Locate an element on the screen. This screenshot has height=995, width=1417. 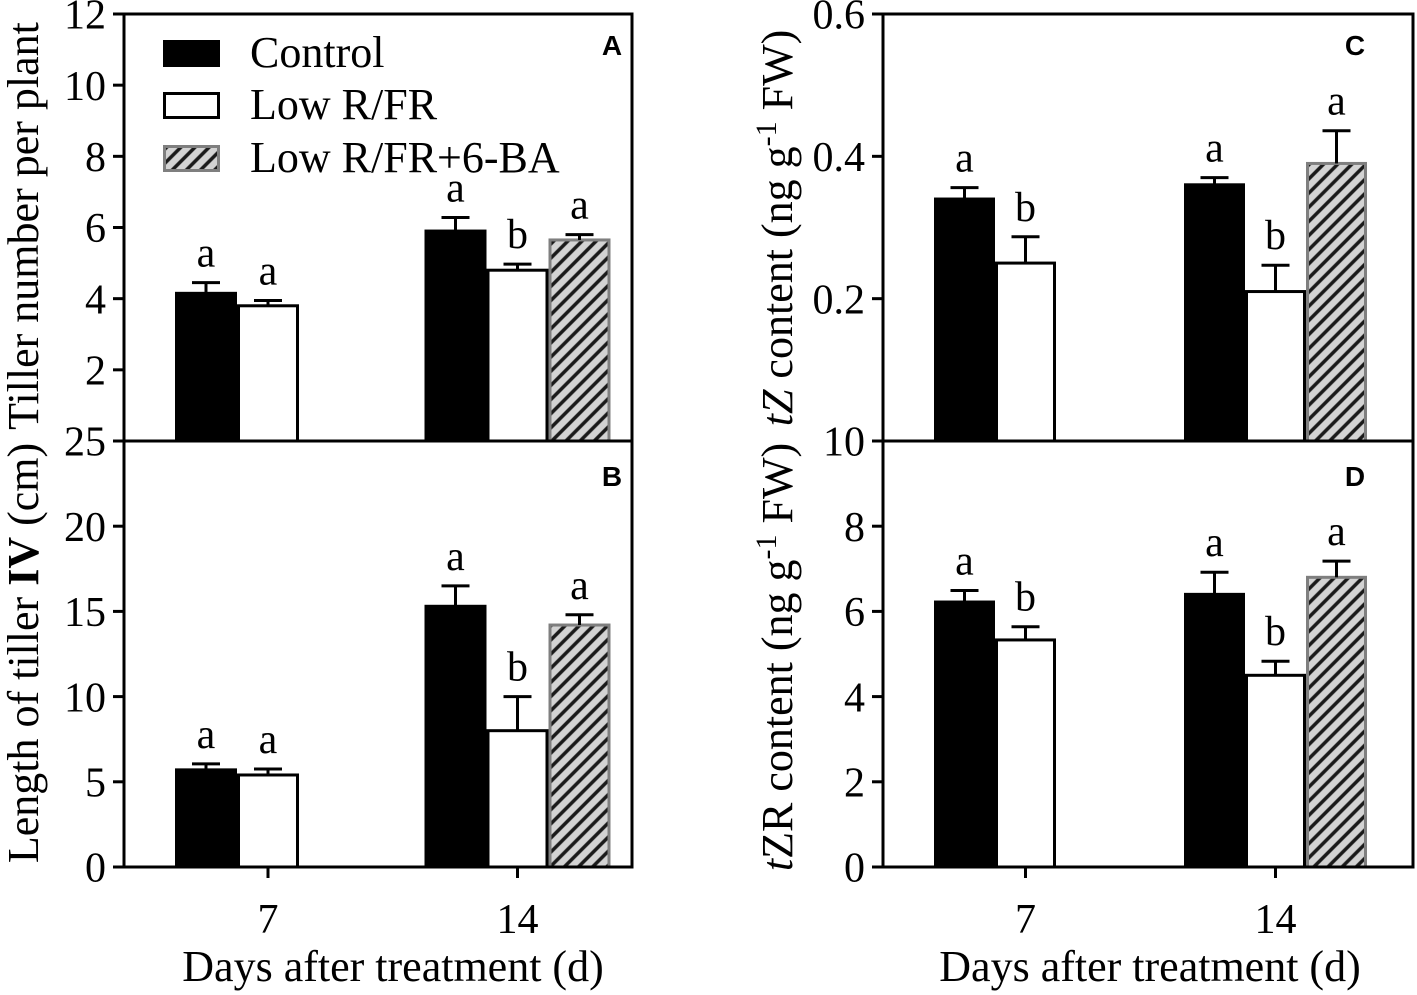
significance-letter-d-control-day-14: a is located at coordinates (1214, 543).